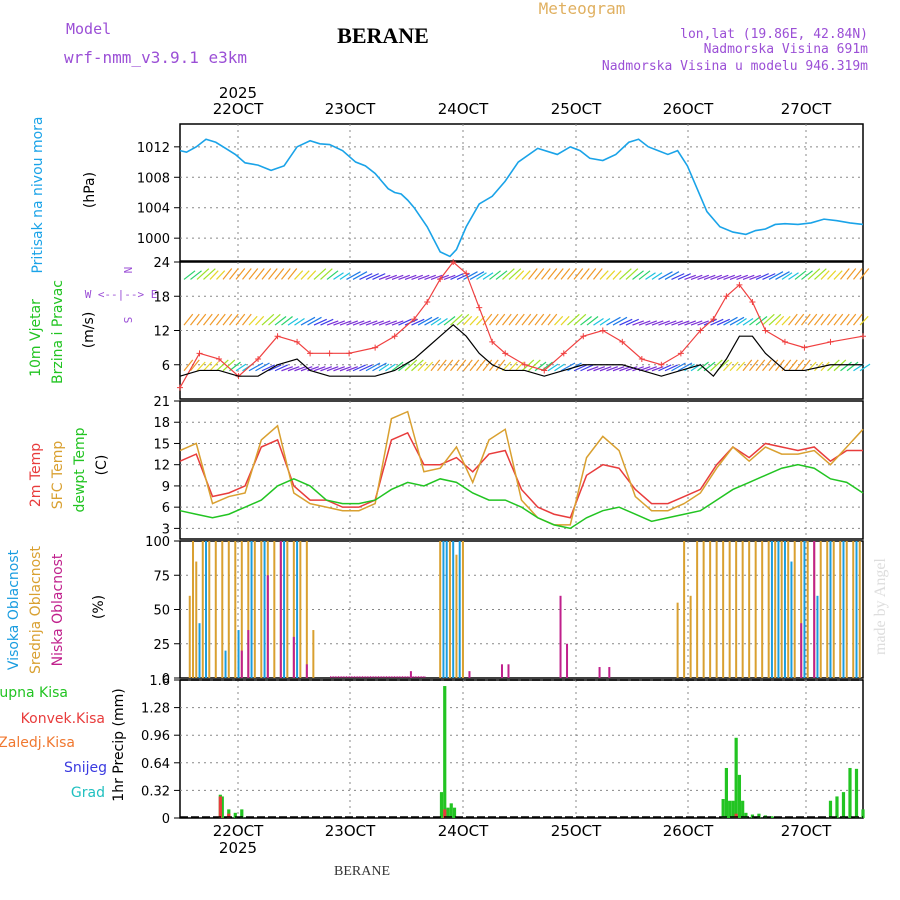 This screenshot has height=900, width=900. What do you see at coordinates (90, 190) in the screenshot?
I see `pressure-ylabel: (hPa)` at bounding box center [90, 190].